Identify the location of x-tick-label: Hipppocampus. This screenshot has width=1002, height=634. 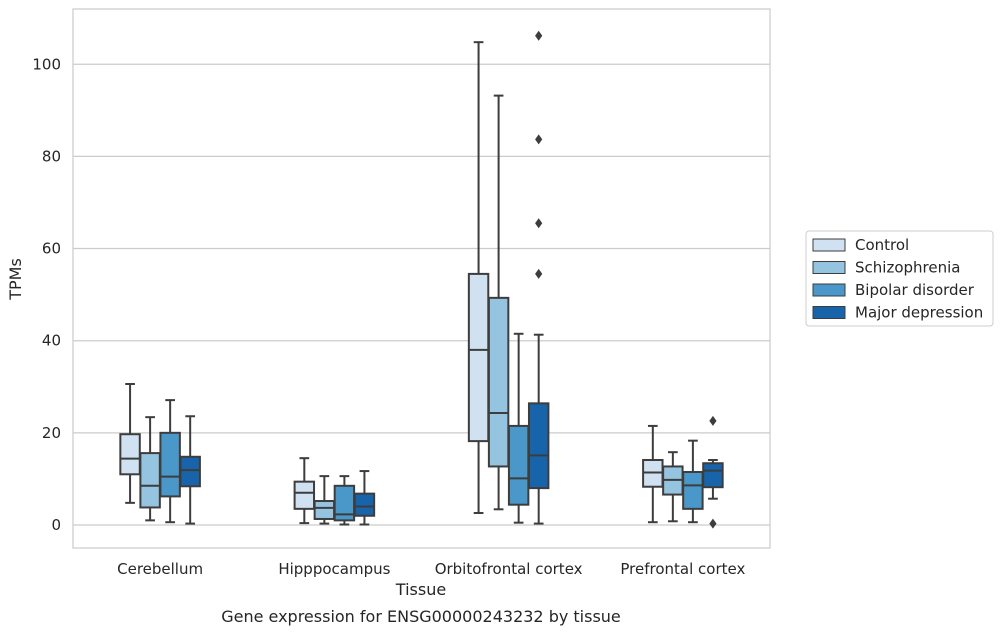
(334, 569).